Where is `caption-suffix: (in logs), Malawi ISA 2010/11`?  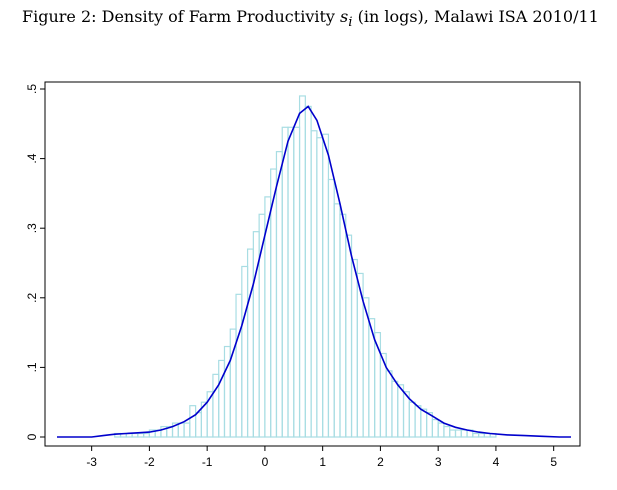
caption-suffix: (in logs), Malawi ISA 2010/11 is located at coordinates (475, 16).